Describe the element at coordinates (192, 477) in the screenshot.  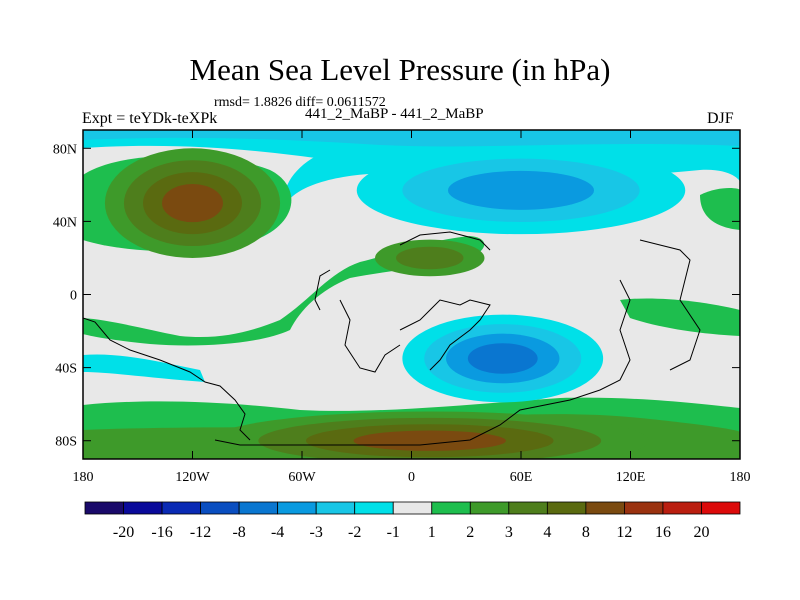
I see `x-tick-label: 120W` at that location.